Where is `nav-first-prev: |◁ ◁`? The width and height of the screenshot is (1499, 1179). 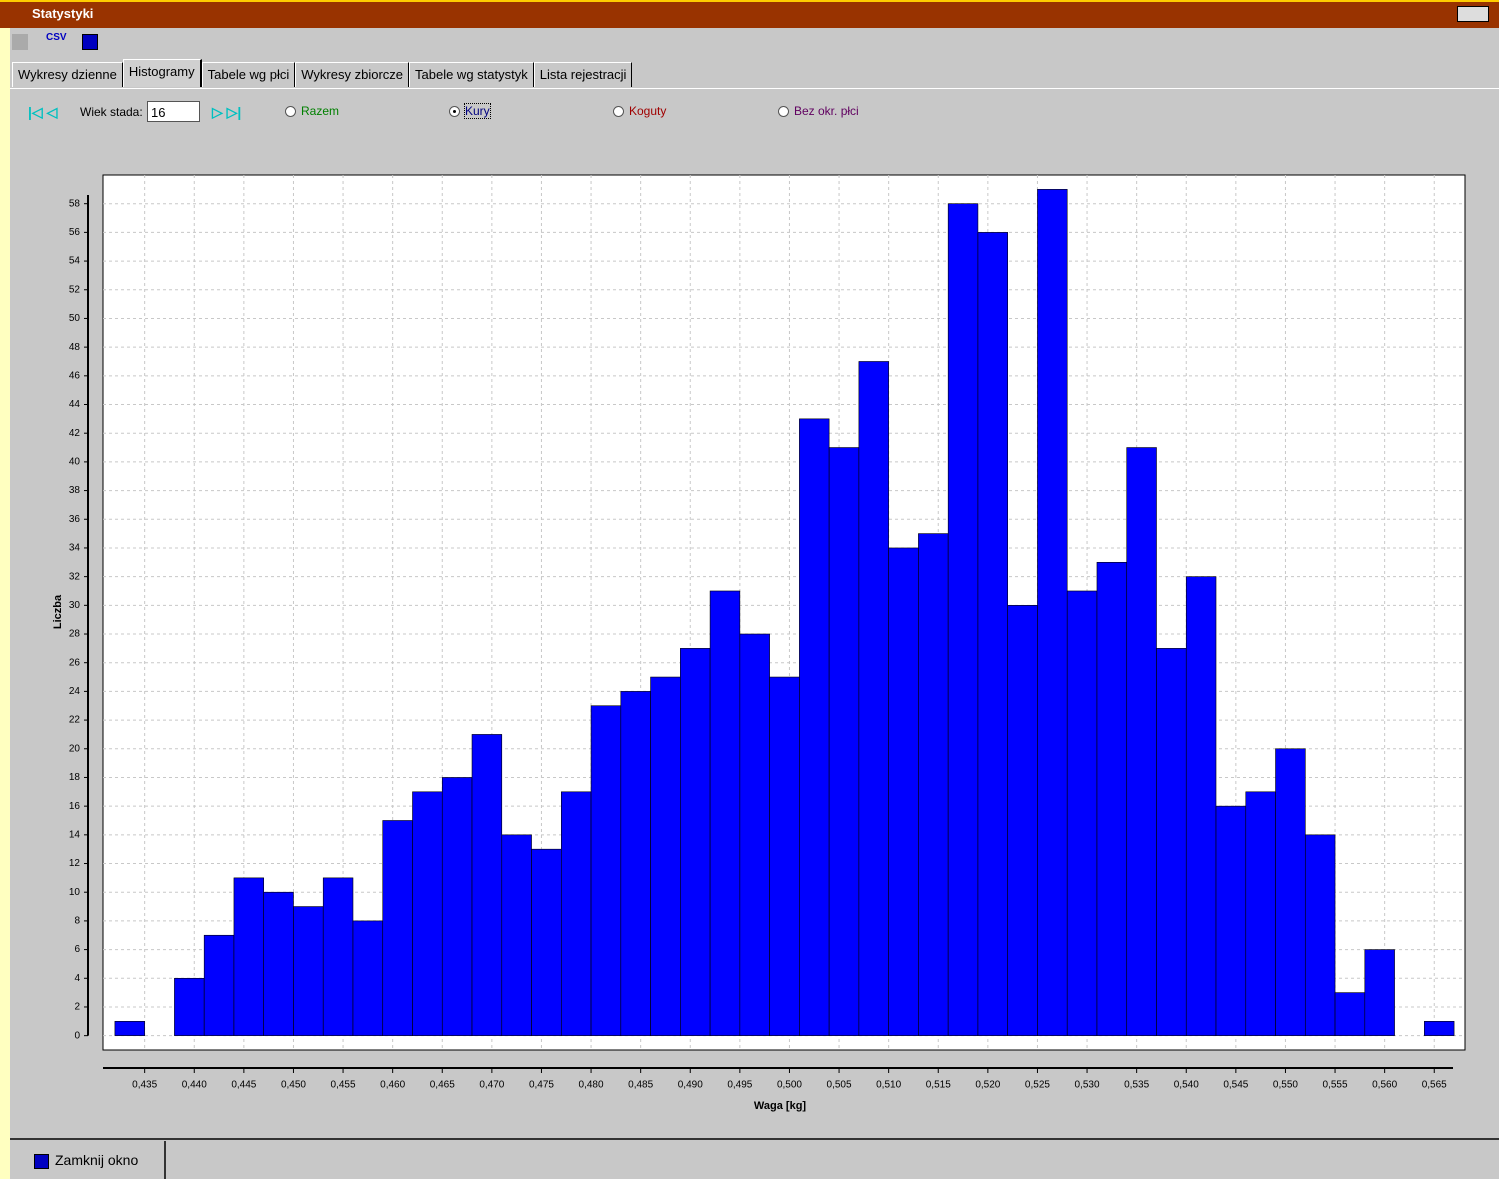
nav-first-prev: |◁ ◁ is located at coordinates (43, 112).